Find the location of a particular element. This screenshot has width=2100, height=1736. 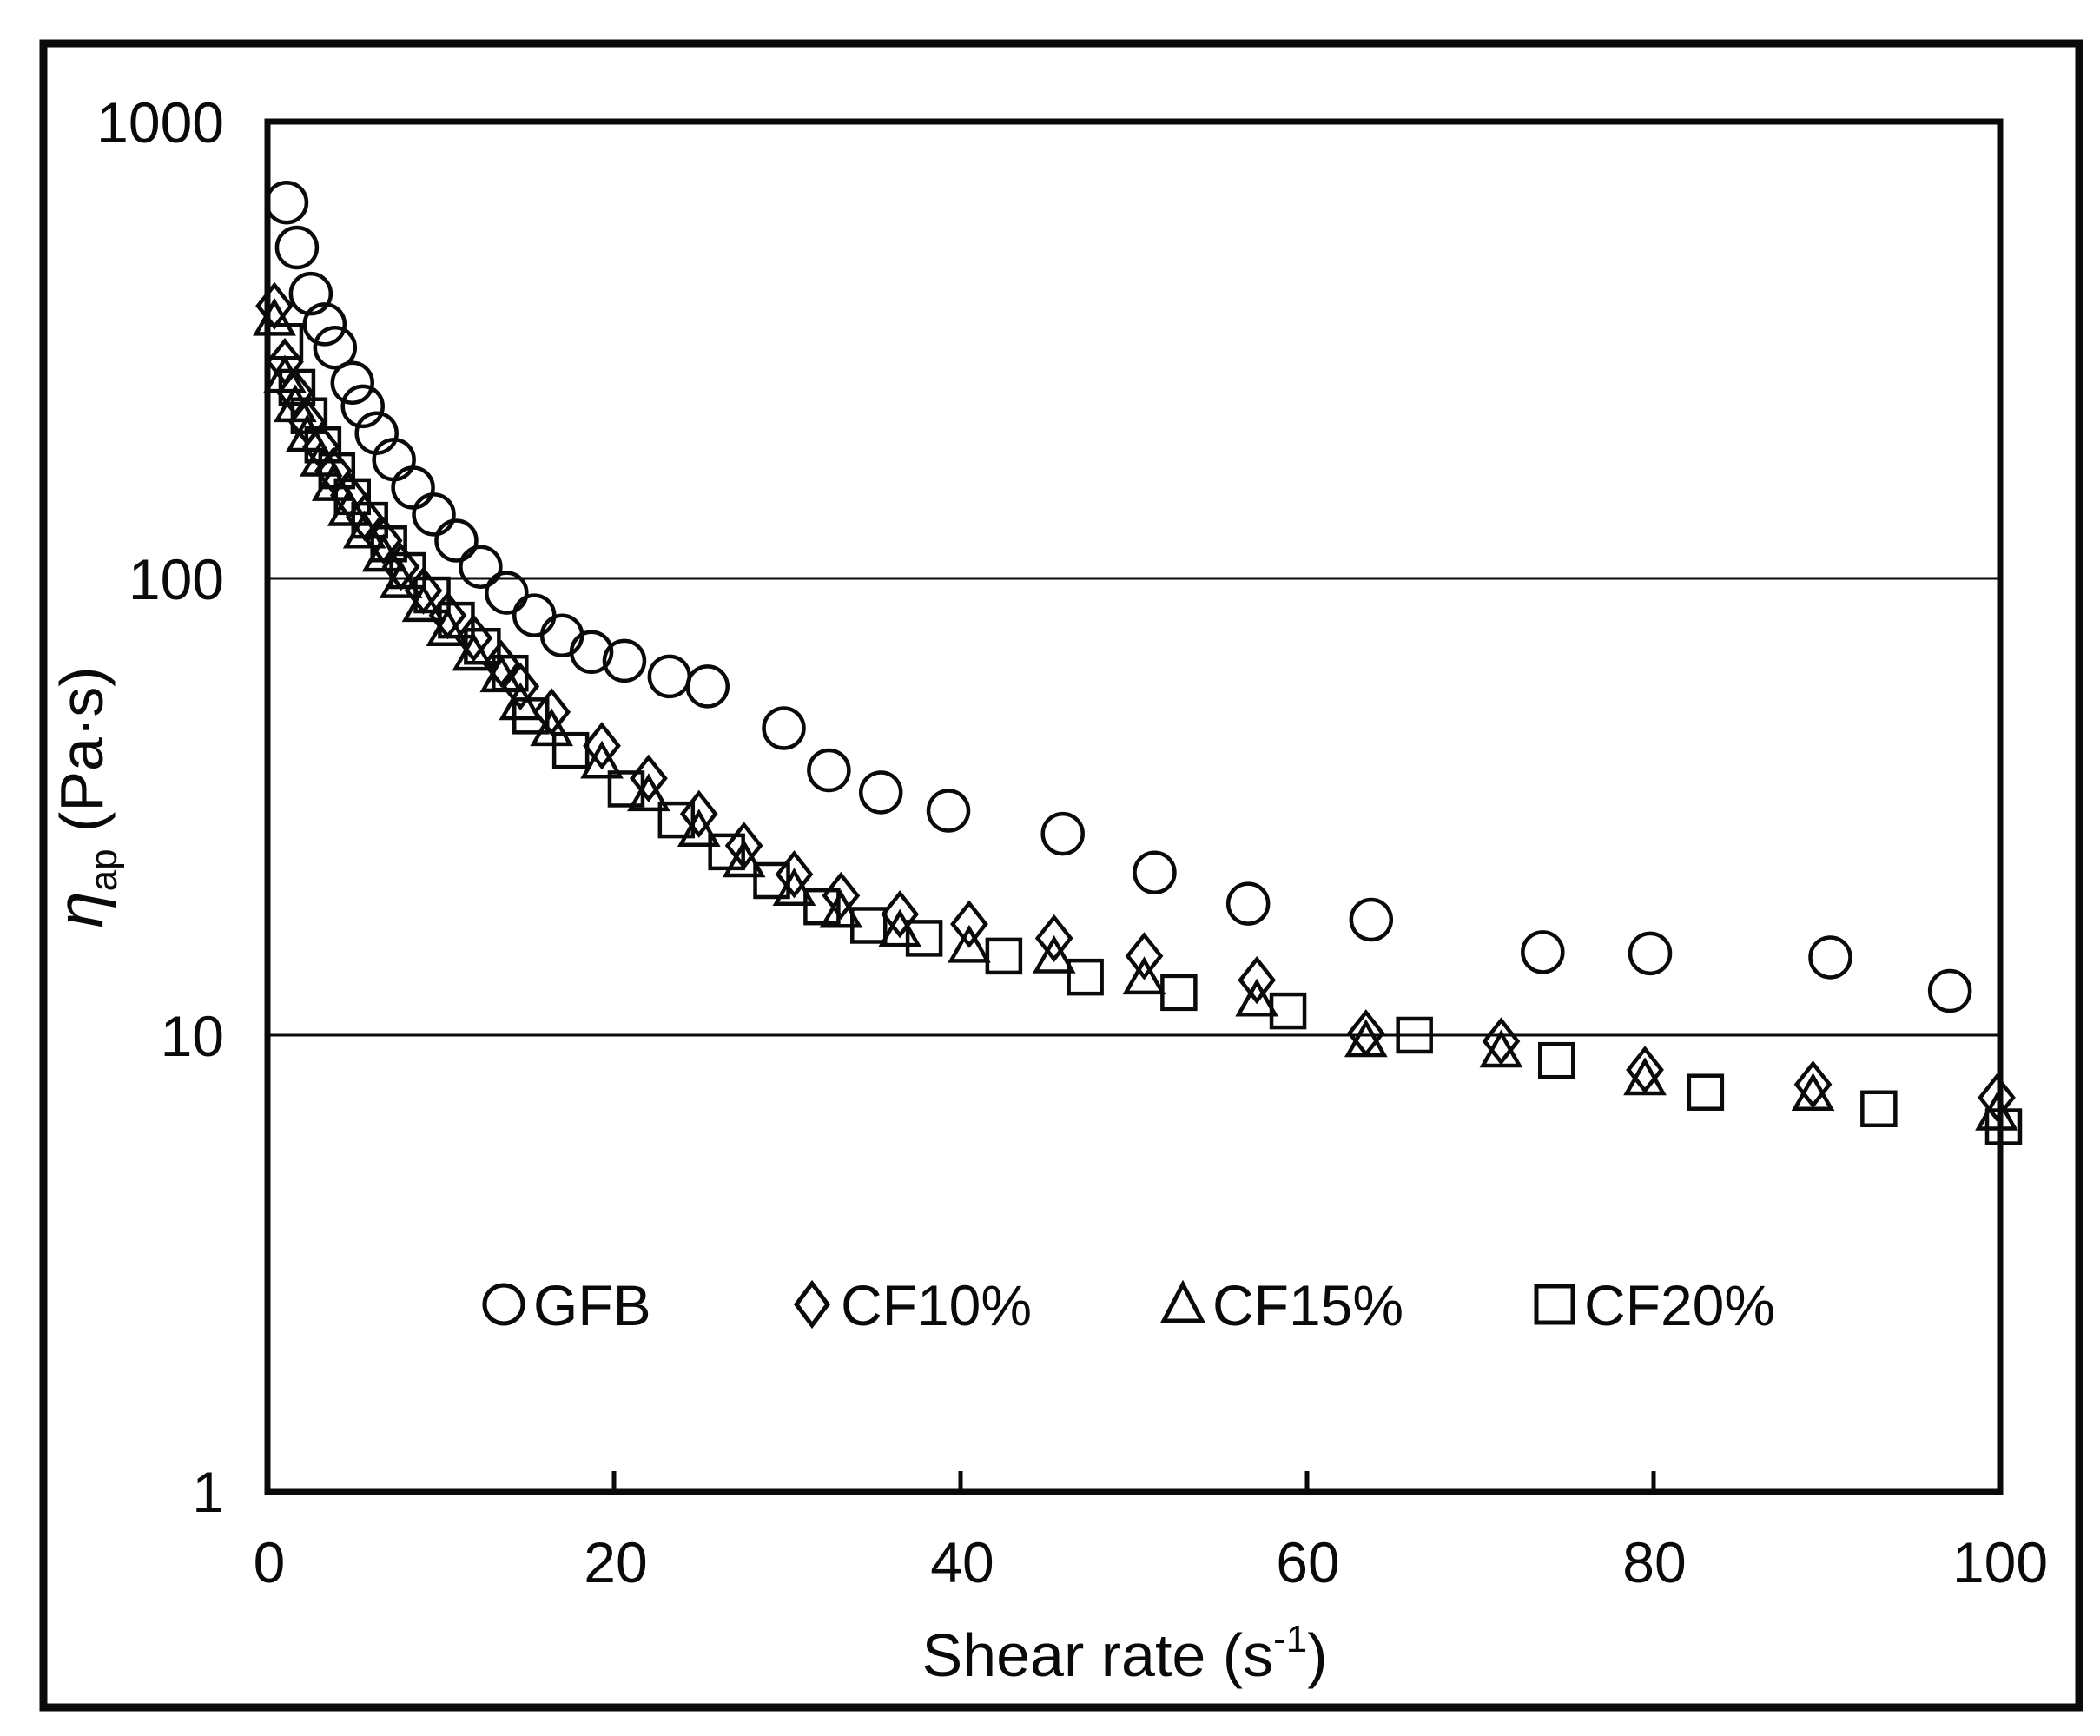

y-tick-10: 10 is located at coordinates (192, 1036).